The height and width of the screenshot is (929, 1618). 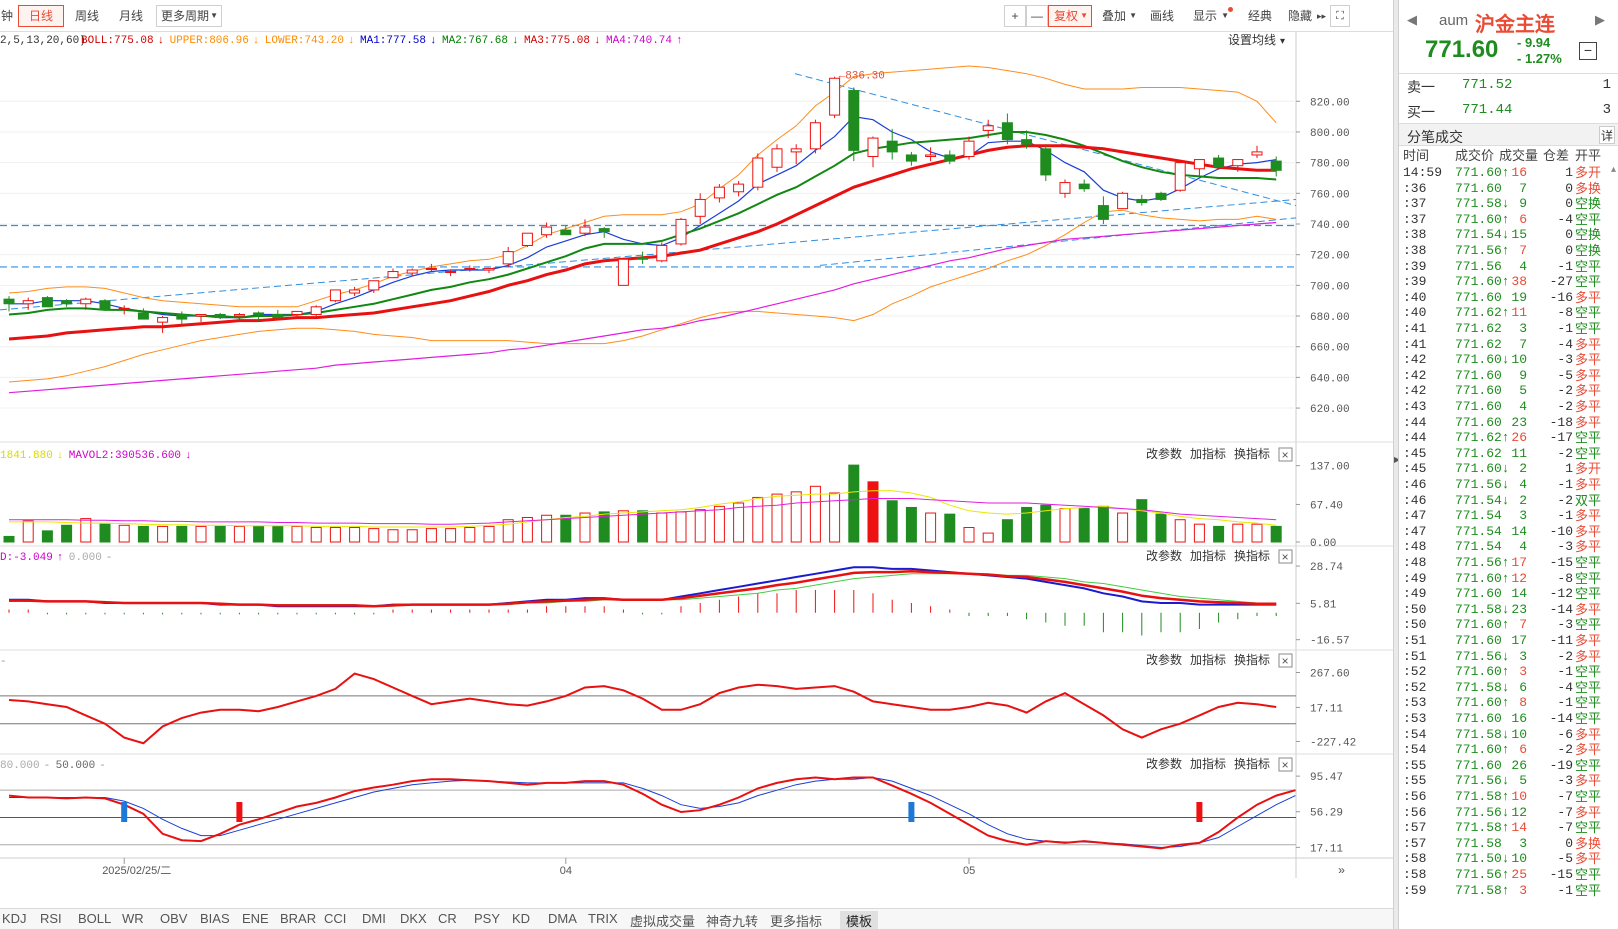 I want to click on scroll-up-icon: ▴, so click(x=1613, y=169).